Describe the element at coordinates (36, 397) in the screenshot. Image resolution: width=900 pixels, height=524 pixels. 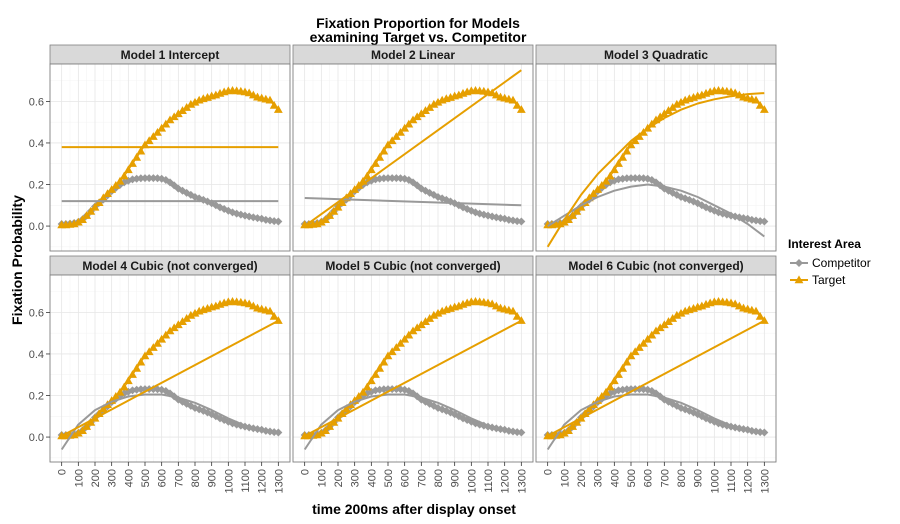
I see `y-tick-label: 0.2` at that location.